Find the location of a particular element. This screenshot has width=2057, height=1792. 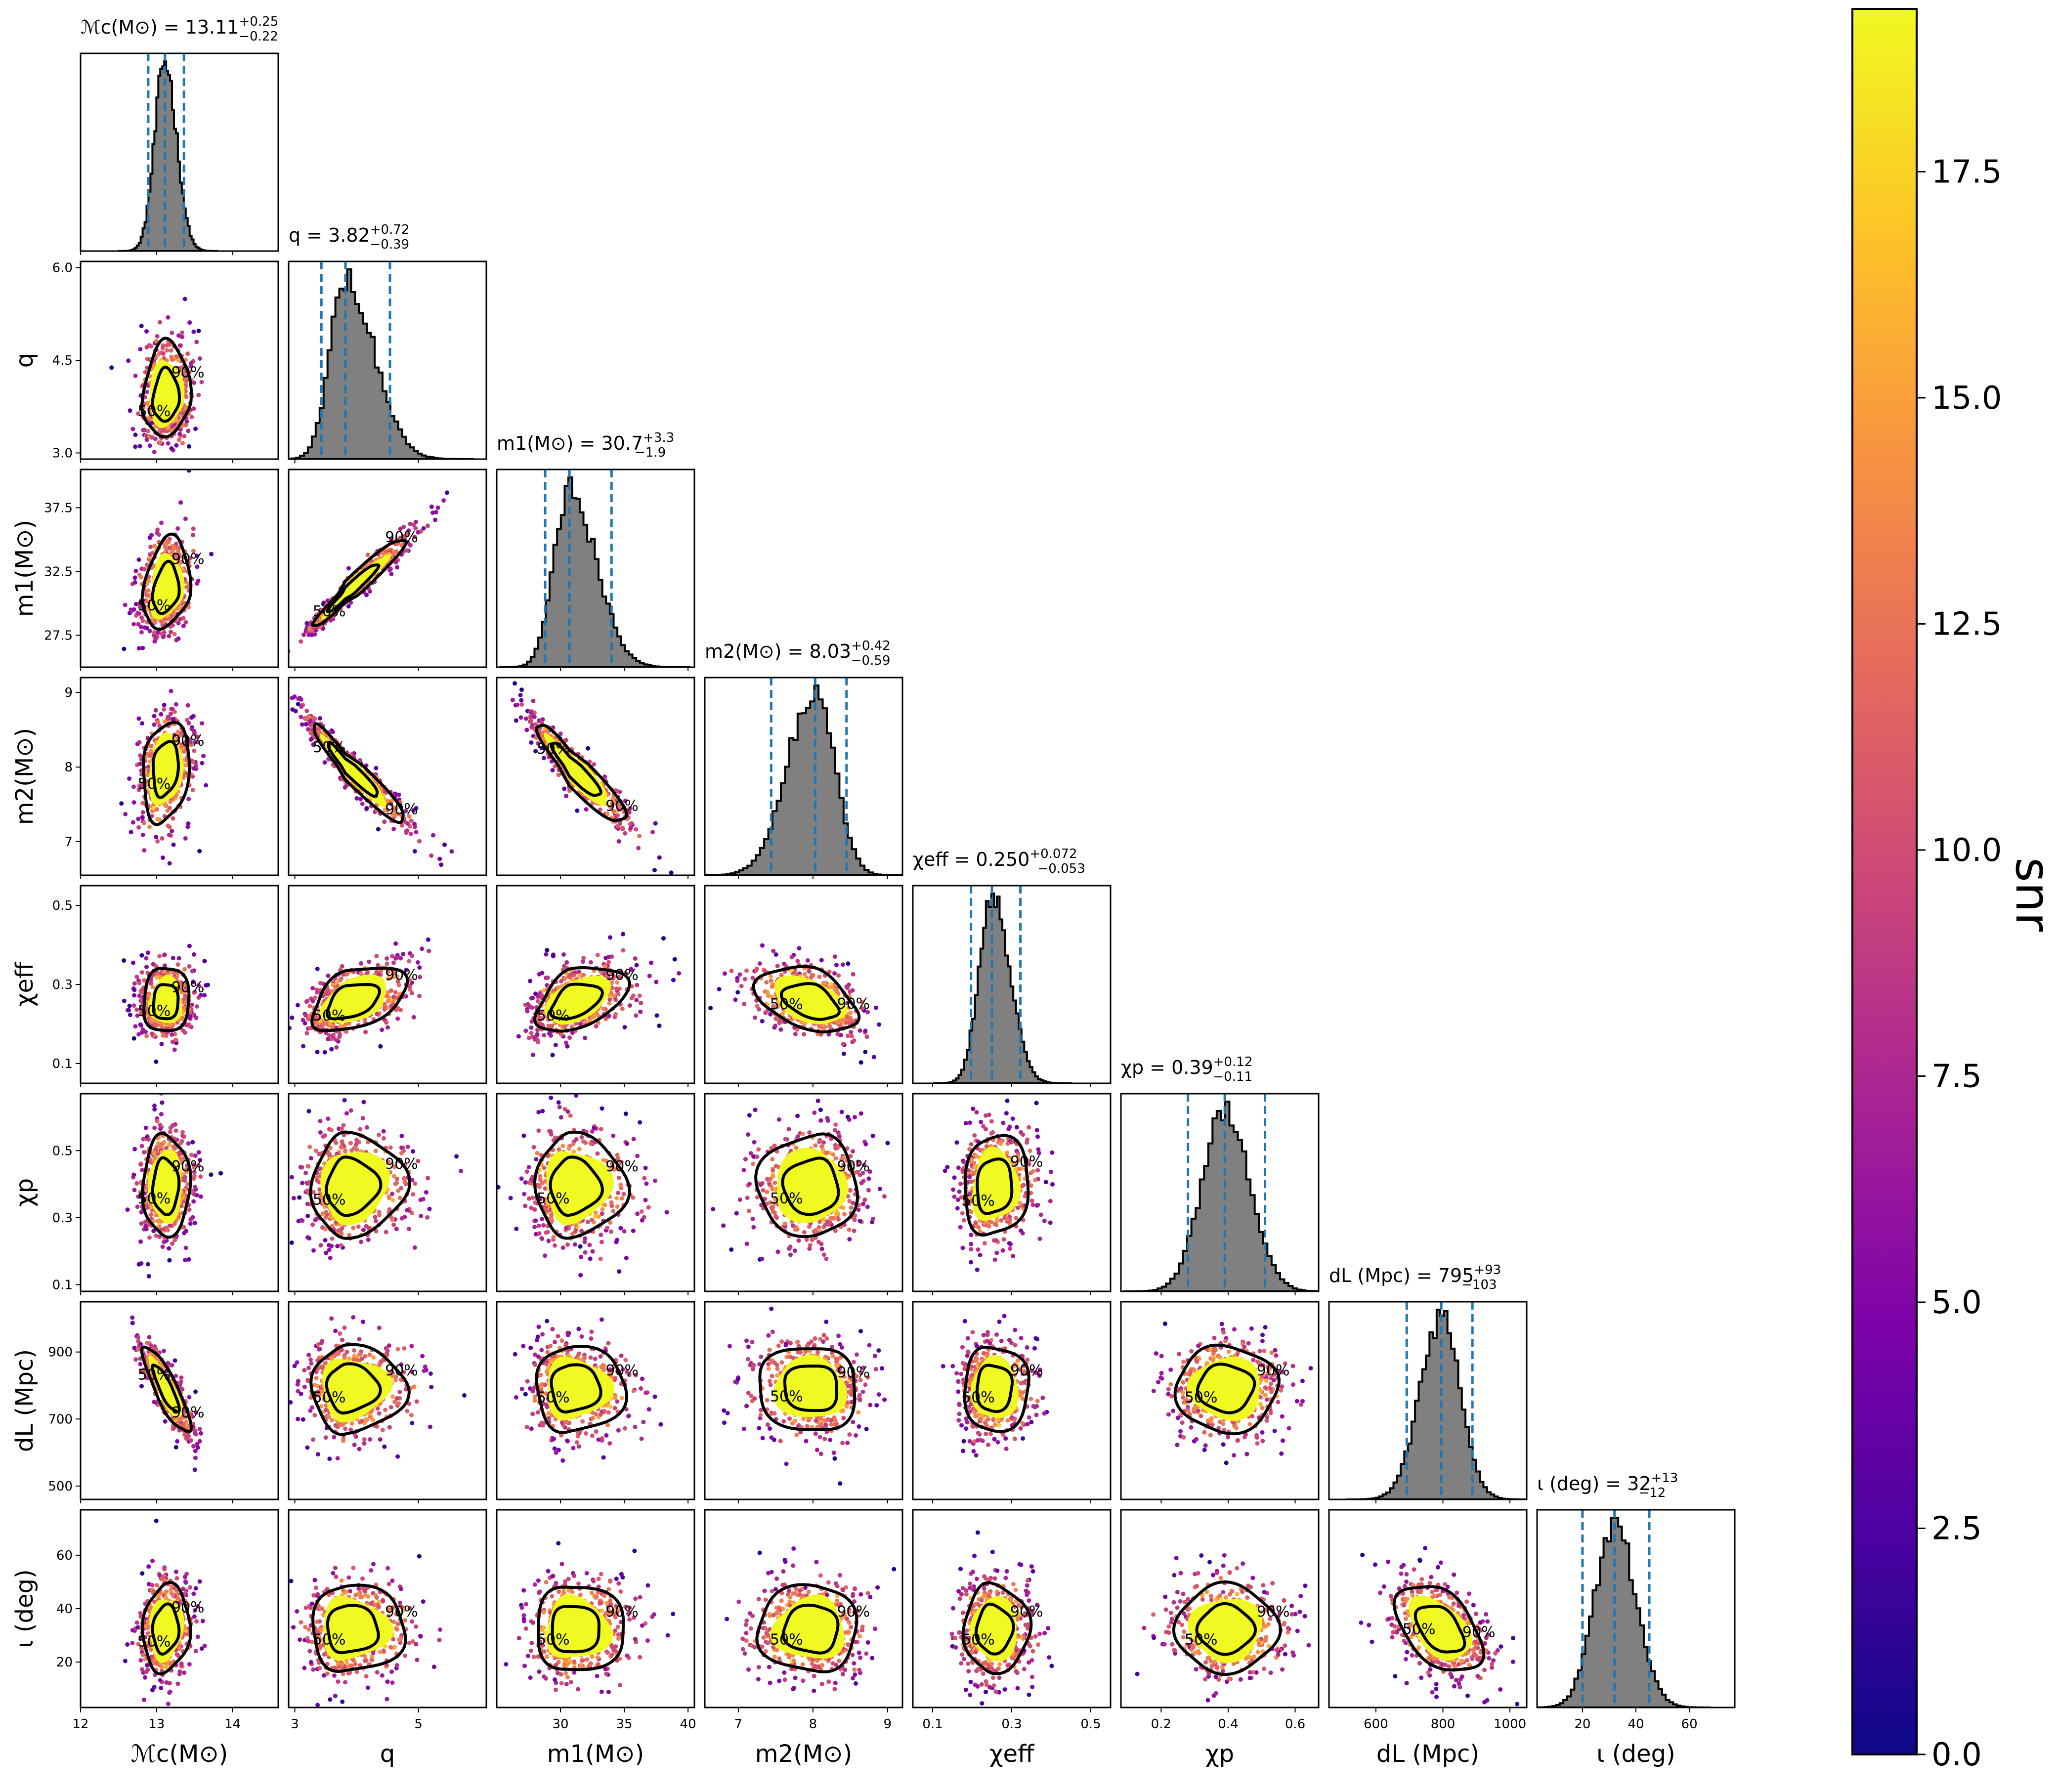

contour-90% is located at coordinates (358, 773).